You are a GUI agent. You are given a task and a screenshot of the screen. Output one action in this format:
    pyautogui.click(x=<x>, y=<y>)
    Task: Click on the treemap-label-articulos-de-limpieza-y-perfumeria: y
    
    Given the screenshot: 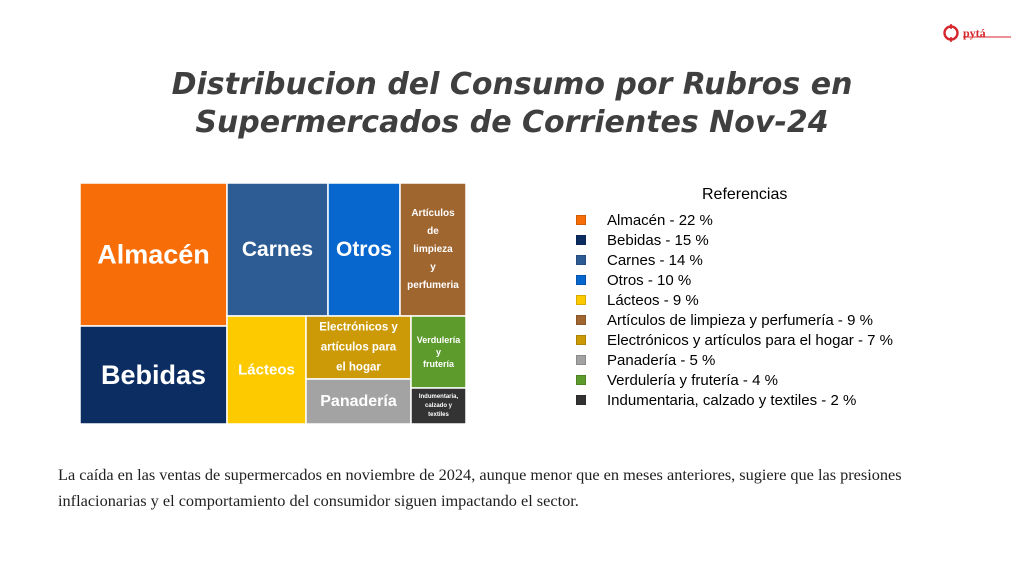 What is the action you would take?
    pyautogui.click(x=433, y=267)
    